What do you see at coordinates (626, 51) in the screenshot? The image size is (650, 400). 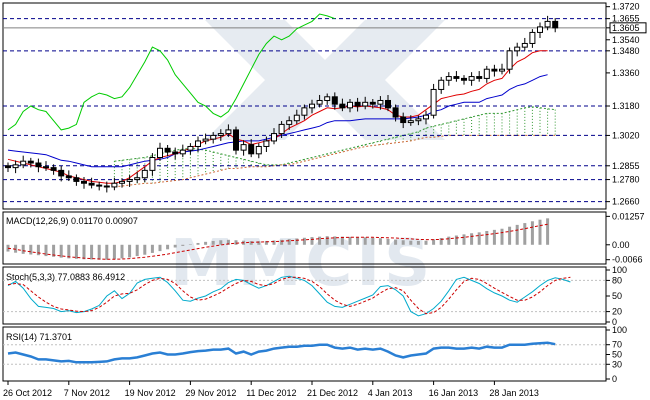 I see `price-tick-label: 1.3480` at bounding box center [626, 51].